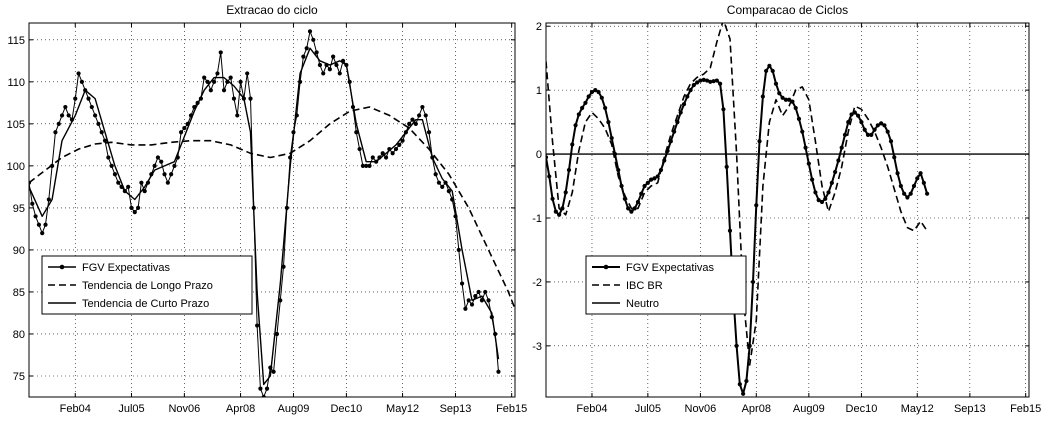 The height and width of the screenshot is (421, 1050). I want to click on legend-marker, so click(62, 267).